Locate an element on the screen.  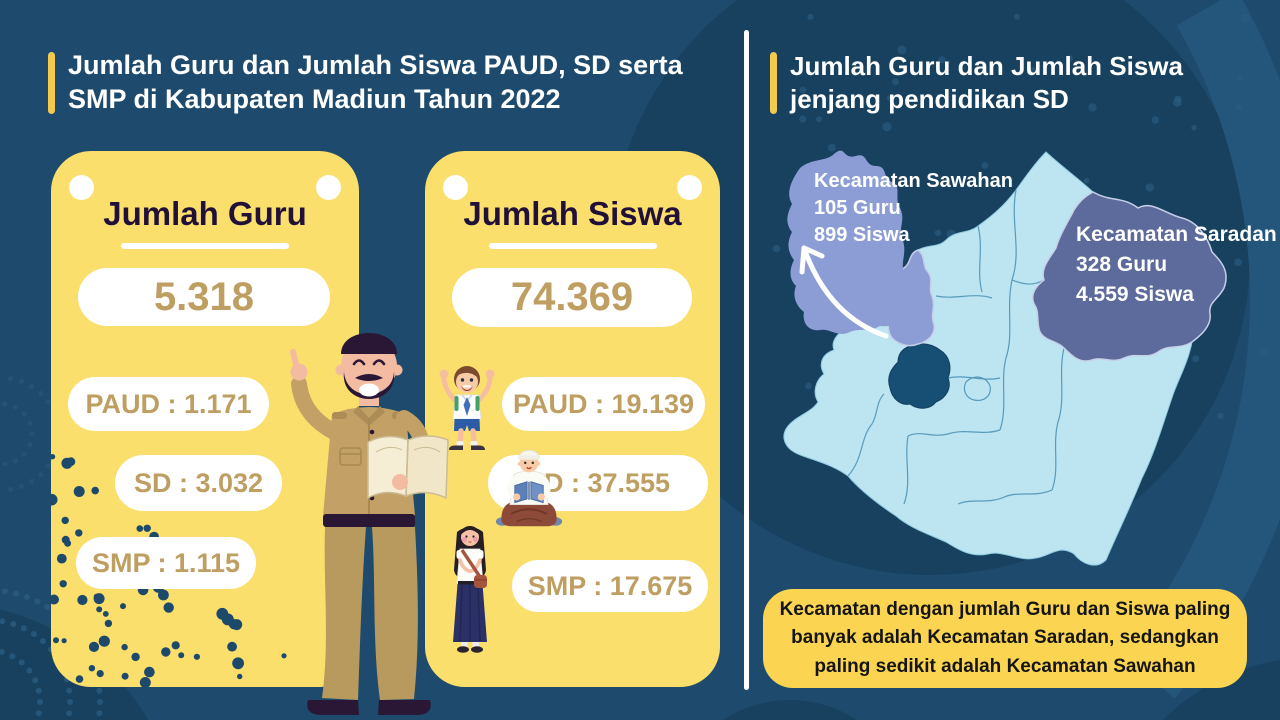
girl-student-illustration is located at coordinates (470, 589).